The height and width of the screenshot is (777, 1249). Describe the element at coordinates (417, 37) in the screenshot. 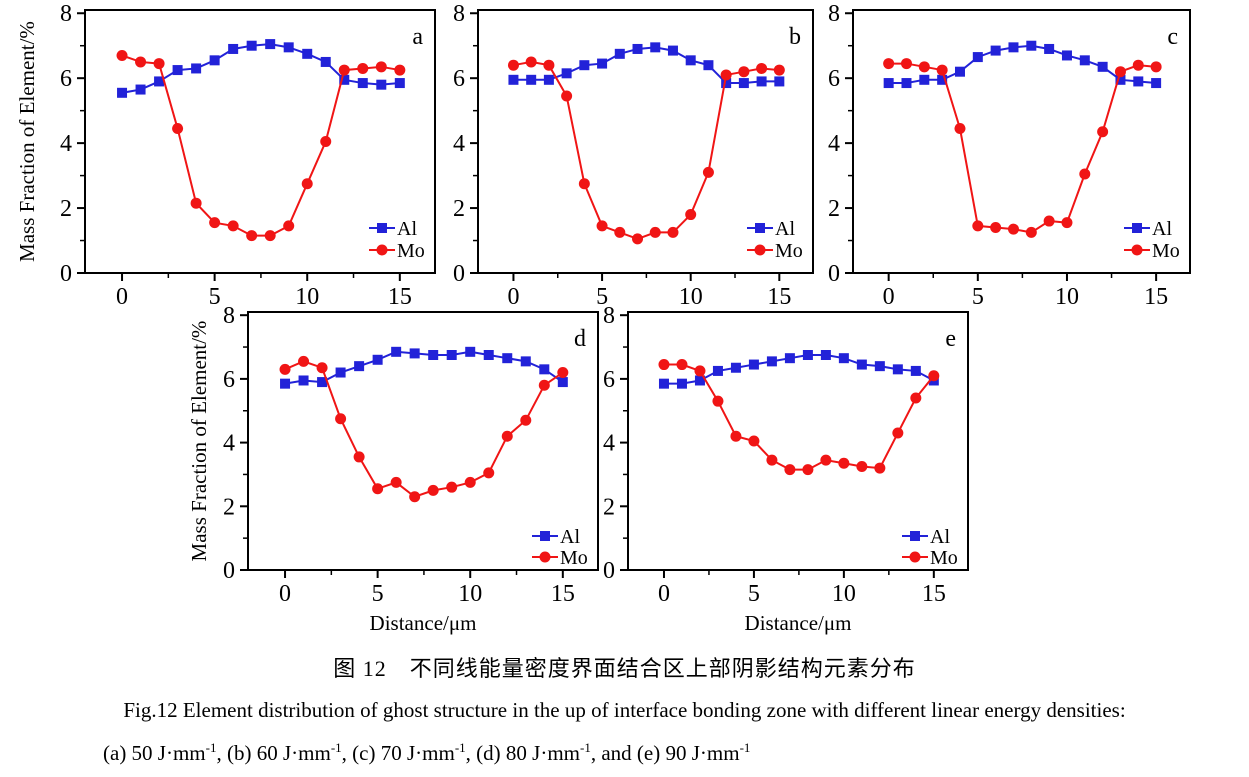

I see `panel-letter: a` at that location.